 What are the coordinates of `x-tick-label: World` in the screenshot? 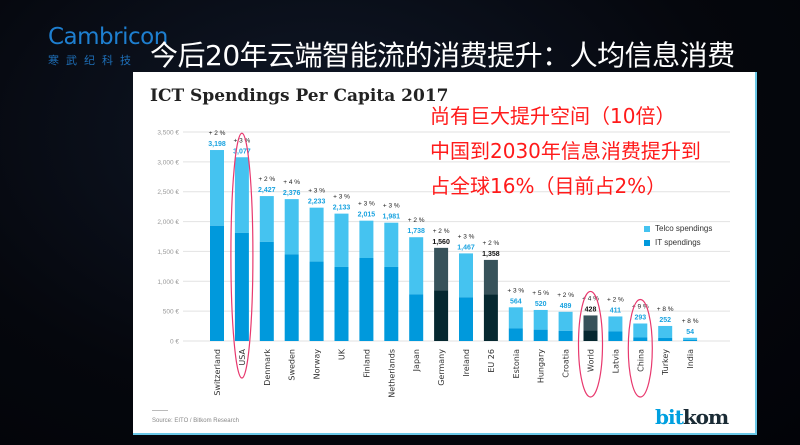 It's located at (591, 360).